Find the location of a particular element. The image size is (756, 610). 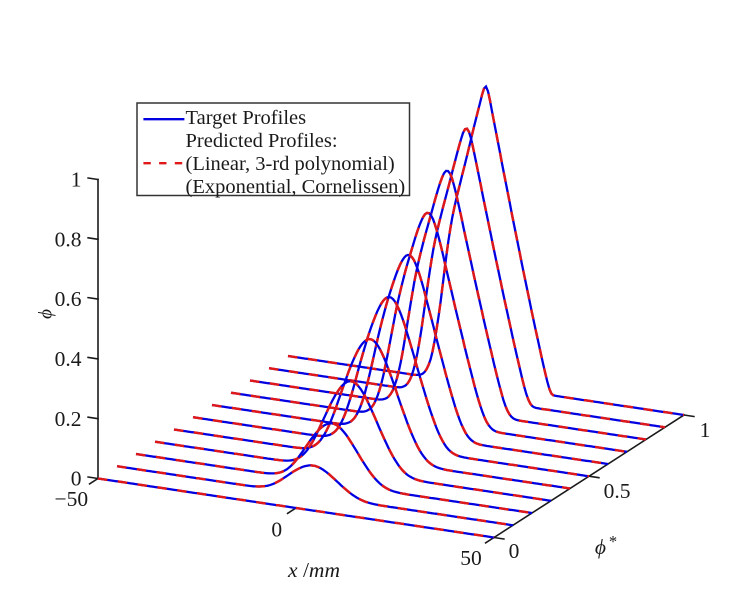

svg-text: (Linear, 3-rd polynomial) is located at coordinates (290, 164).